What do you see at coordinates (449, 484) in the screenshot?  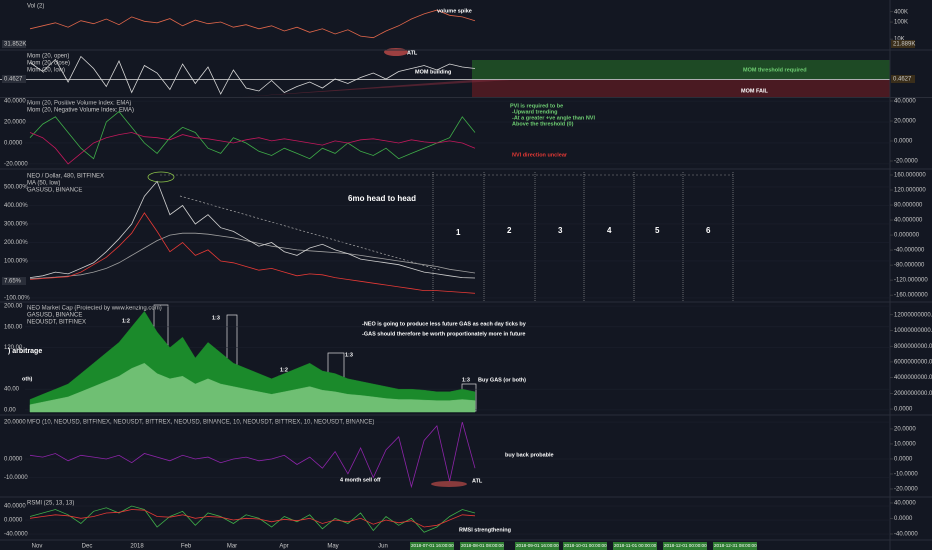 I see `atl-ellipse` at bounding box center [449, 484].